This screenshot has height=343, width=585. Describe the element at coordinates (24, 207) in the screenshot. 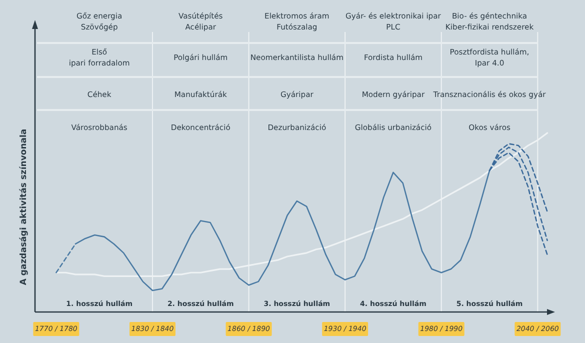

I see `y-axis-title: A gazdasági aktivitás színvonala` at that location.